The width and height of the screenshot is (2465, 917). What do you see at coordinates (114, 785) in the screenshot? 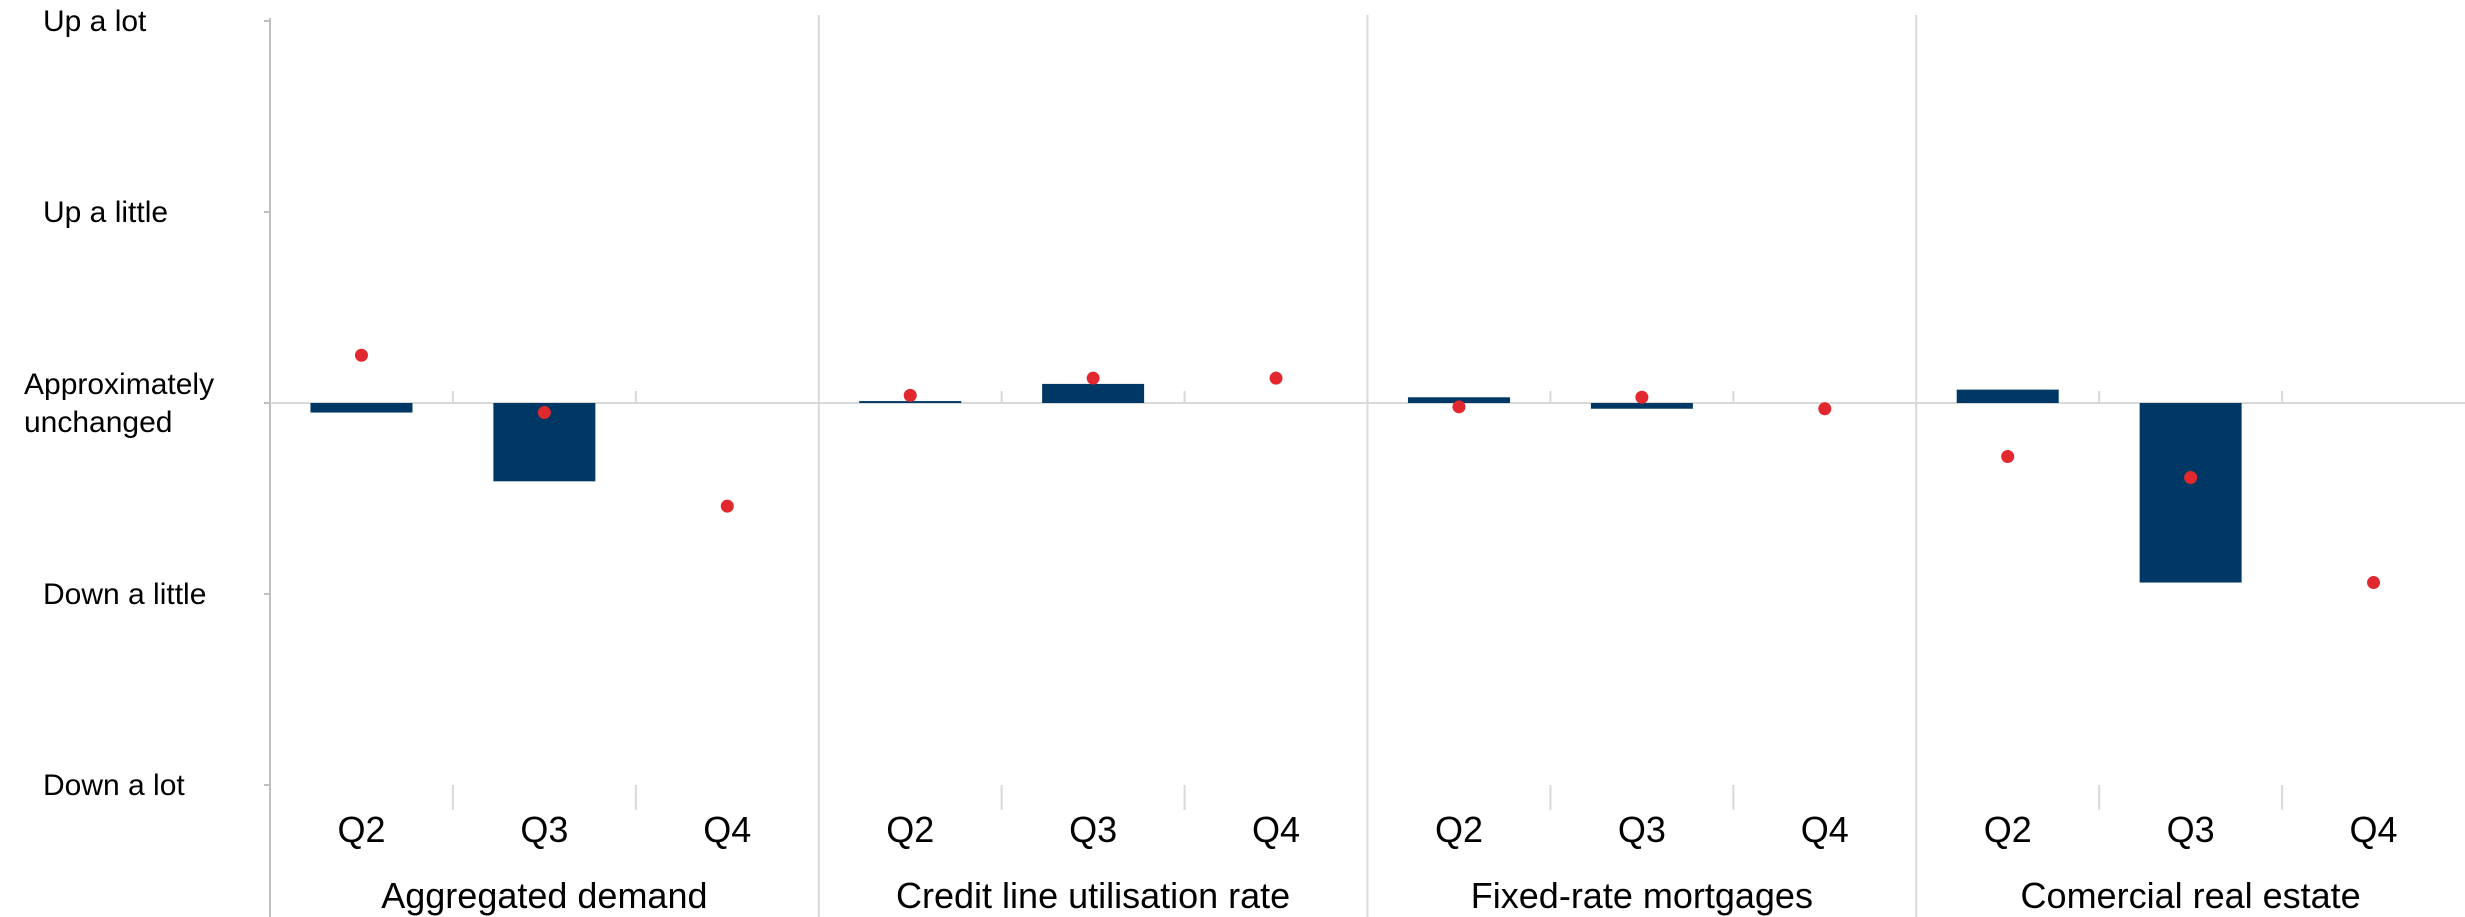
I see `y-tick-label: Down a lot` at bounding box center [114, 785].